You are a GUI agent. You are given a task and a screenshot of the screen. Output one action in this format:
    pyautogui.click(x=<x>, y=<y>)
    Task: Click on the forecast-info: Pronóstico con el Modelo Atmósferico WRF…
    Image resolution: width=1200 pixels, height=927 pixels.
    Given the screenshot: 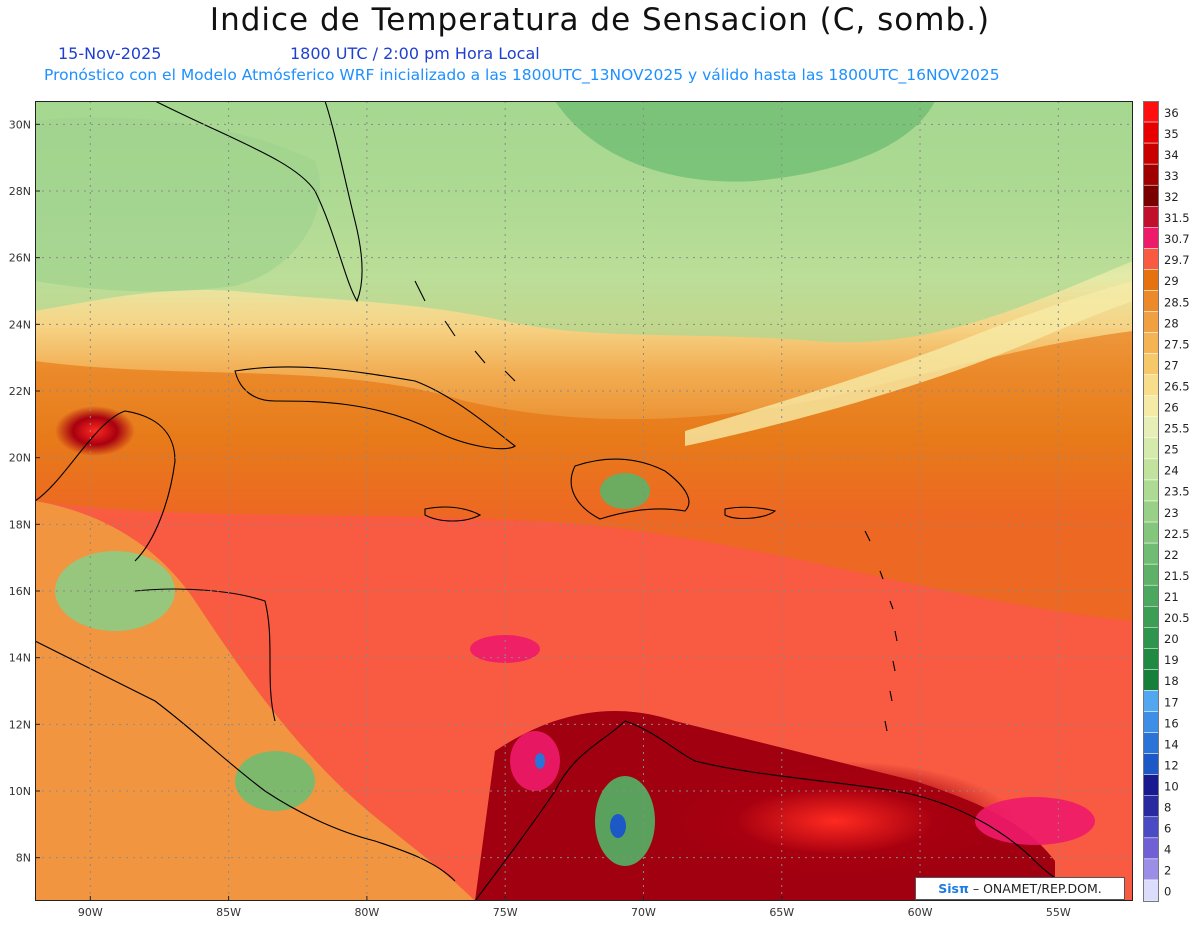 What is the action you would take?
    pyautogui.click(x=522, y=75)
    